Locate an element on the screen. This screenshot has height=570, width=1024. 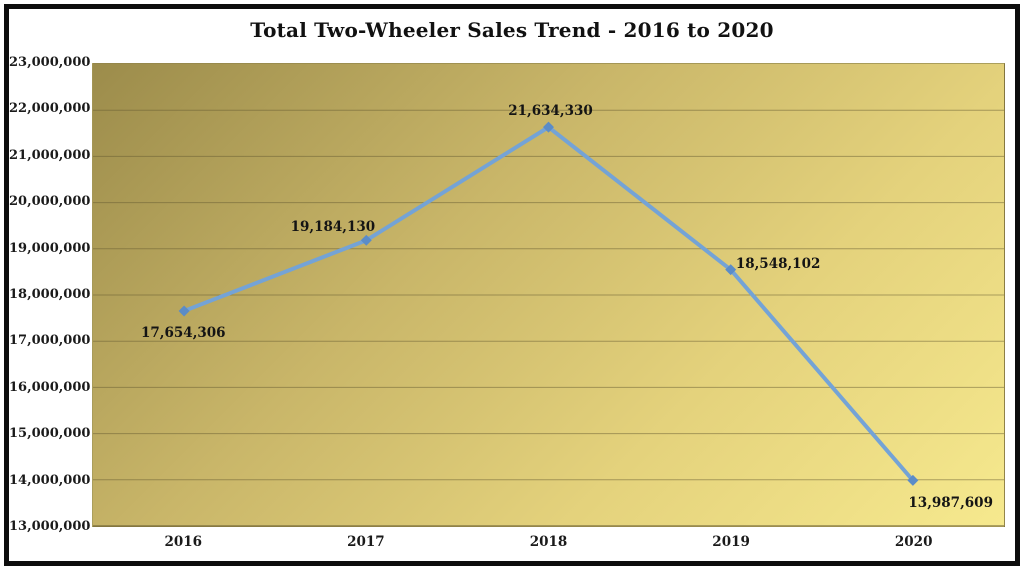
y-axis-tick-label: 20,000,000 is located at coordinates (50, 202).